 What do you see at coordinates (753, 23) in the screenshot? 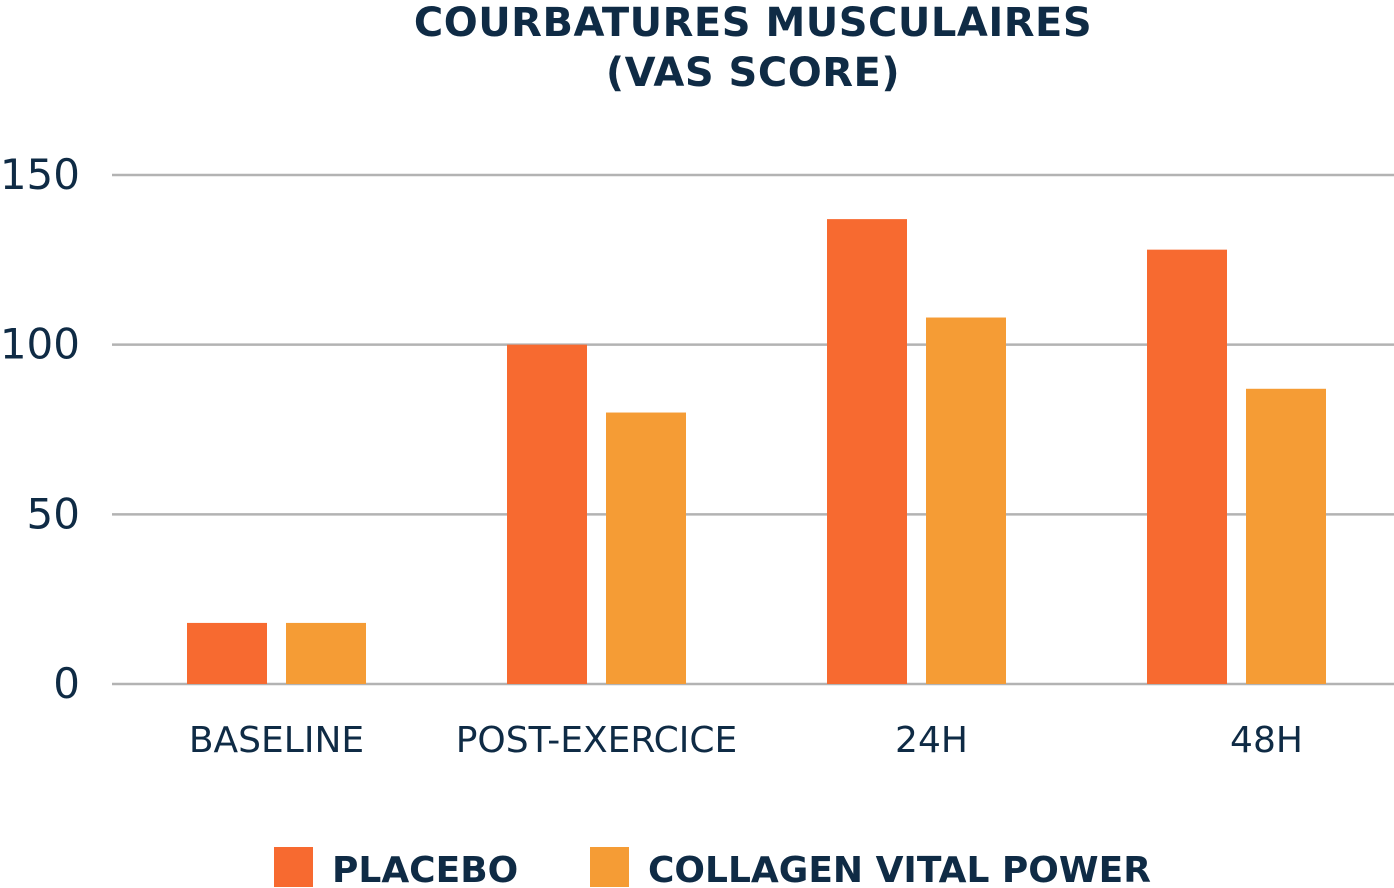
I see `chart-title-line-1: COURBATURES MUSCULAIRES` at bounding box center [753, 23].